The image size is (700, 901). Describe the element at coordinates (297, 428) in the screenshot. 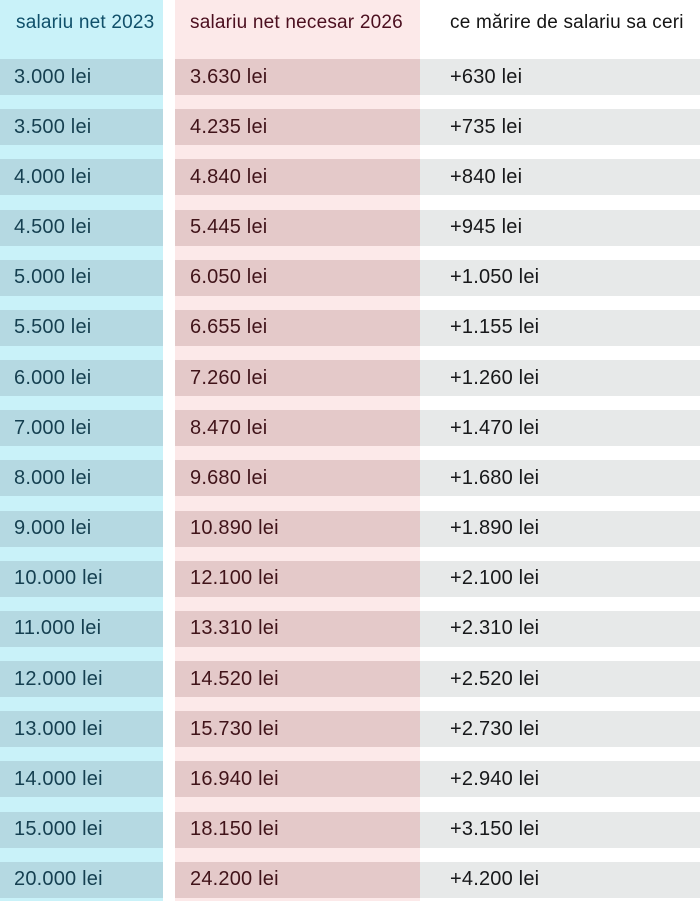

I see `band-salary-2026: 8.470 lei` at that location.